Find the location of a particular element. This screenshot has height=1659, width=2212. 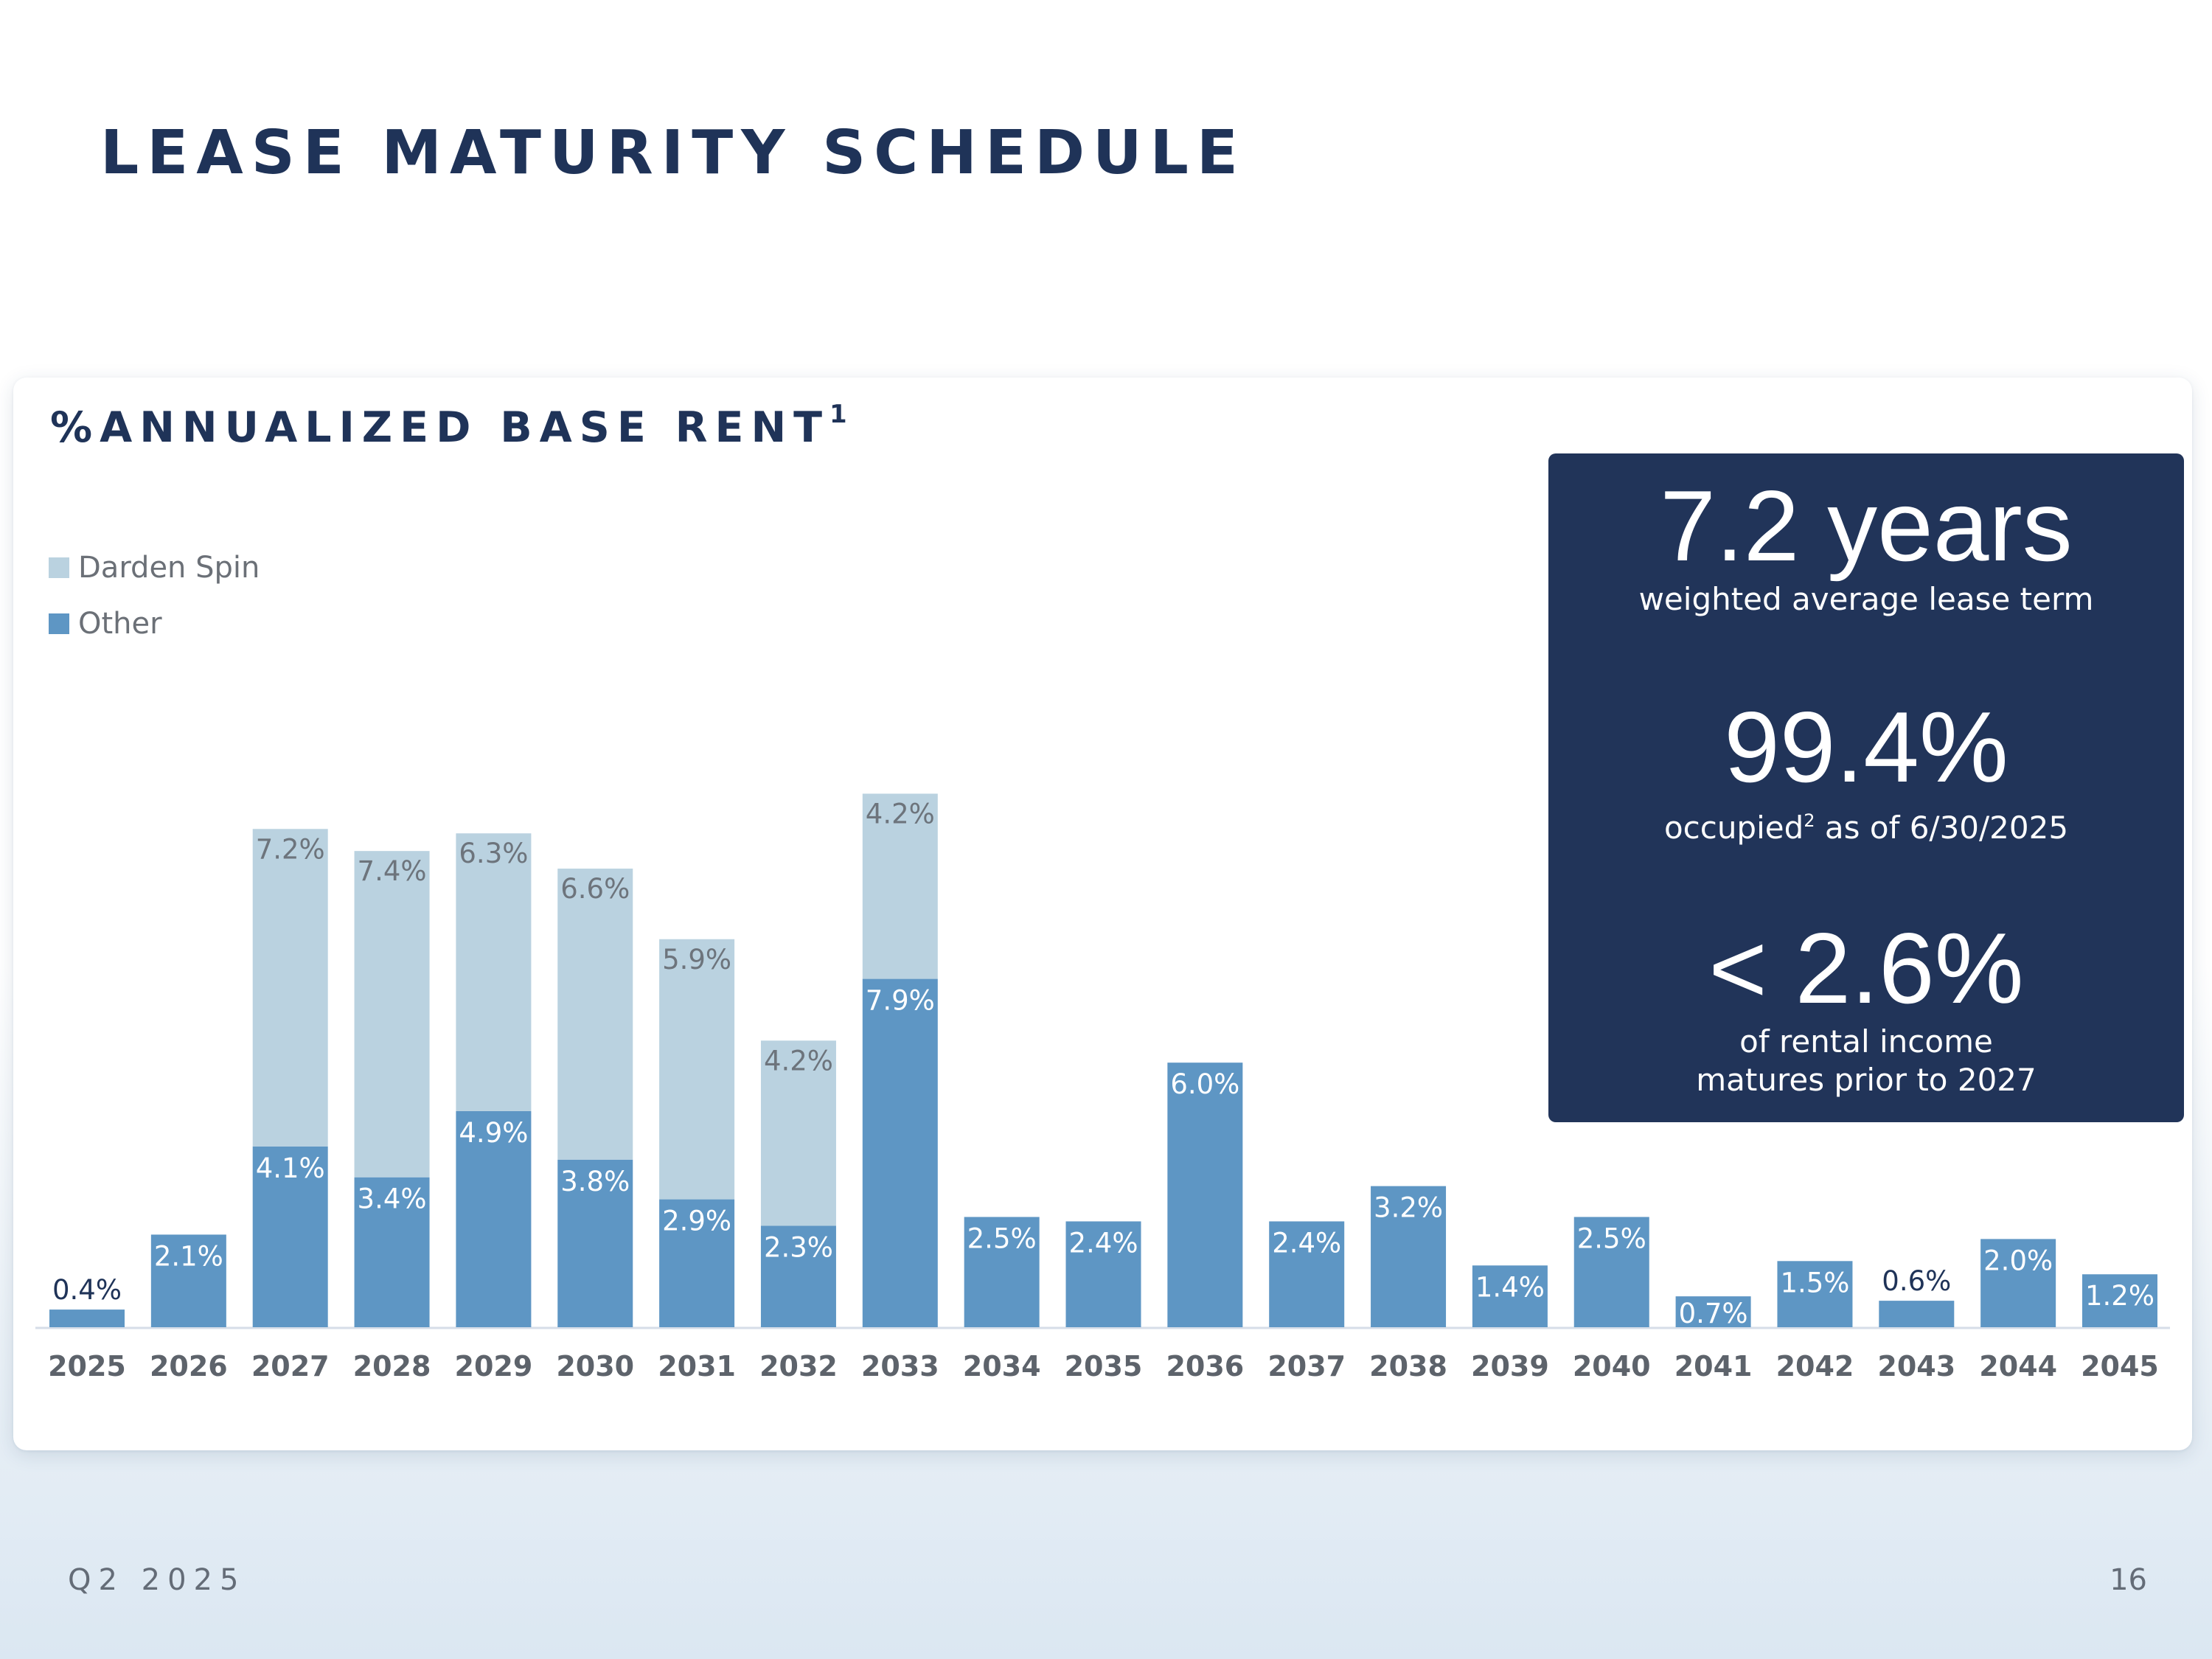

x-tick-label-2035: 2035 is located at coordinates (1104, 1366).